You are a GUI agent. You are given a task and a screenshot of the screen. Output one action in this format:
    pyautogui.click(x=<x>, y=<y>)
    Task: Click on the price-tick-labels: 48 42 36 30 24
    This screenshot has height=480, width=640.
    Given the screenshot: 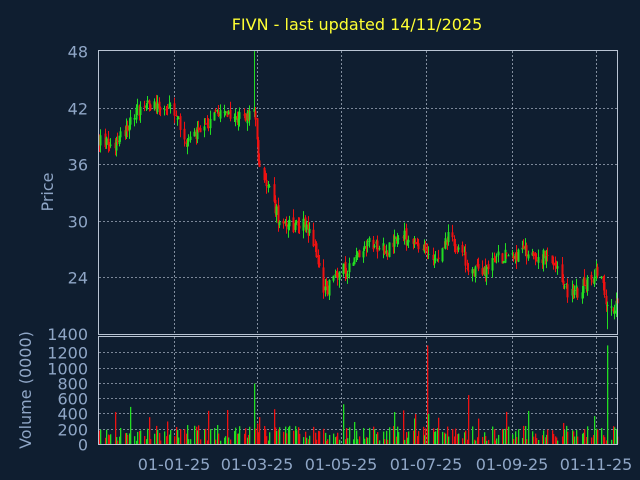 What is the action you would take?
    pyautogui.click(x=78, y=165)
    